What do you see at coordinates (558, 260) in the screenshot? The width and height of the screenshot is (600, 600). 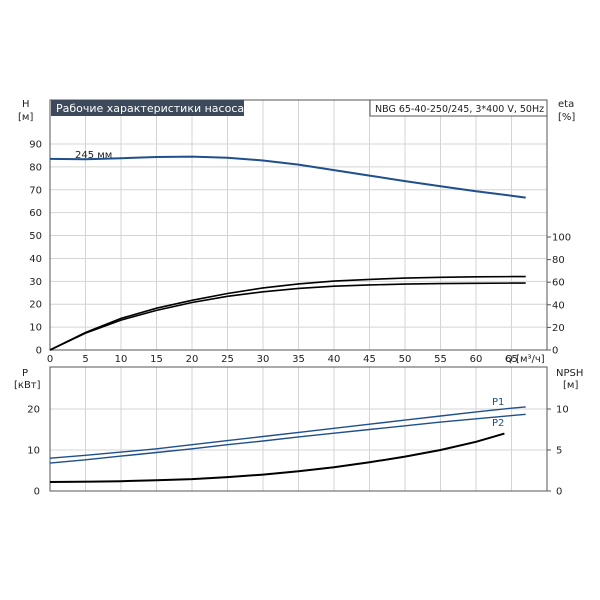 I see `tick-label-eta: 80` at bounding box center [558, 260].